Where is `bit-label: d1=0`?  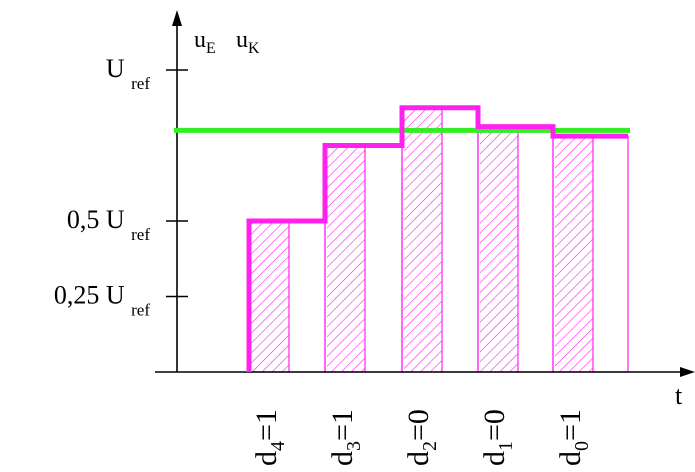 bit-label: d1=0 is located at coordinates (497, 437).